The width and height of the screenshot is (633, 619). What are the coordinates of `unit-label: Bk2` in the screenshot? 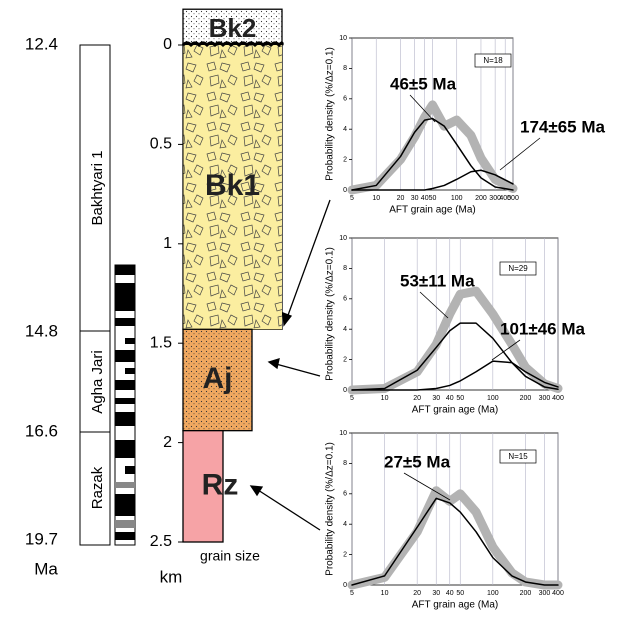 It's located at (233, 28).